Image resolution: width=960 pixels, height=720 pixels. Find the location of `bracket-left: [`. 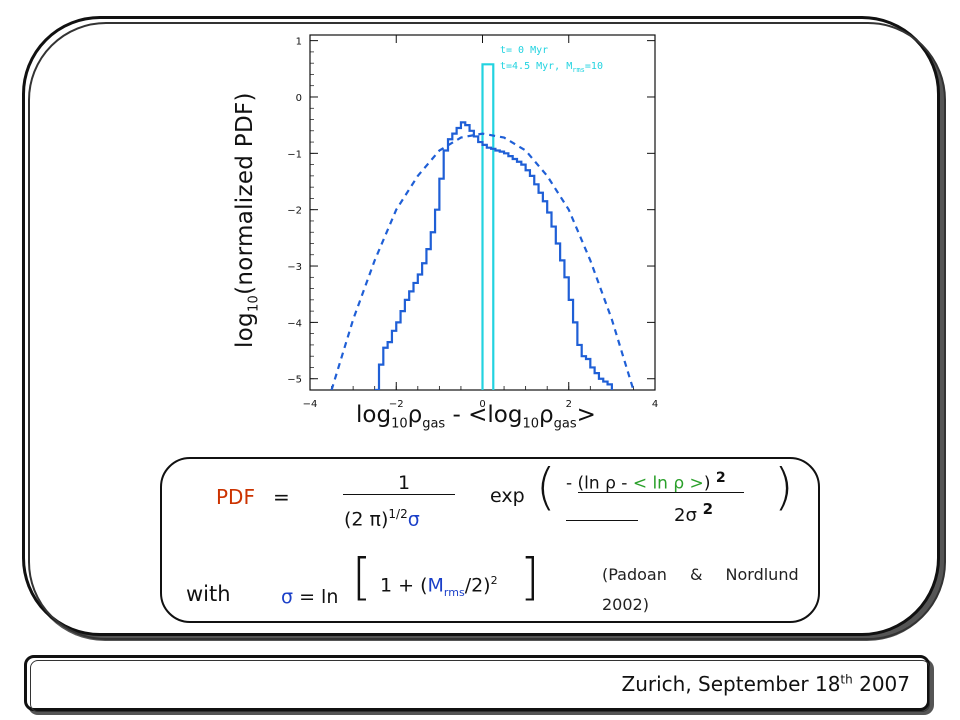

bracket-left: [ is located at coordinates (362, 577).